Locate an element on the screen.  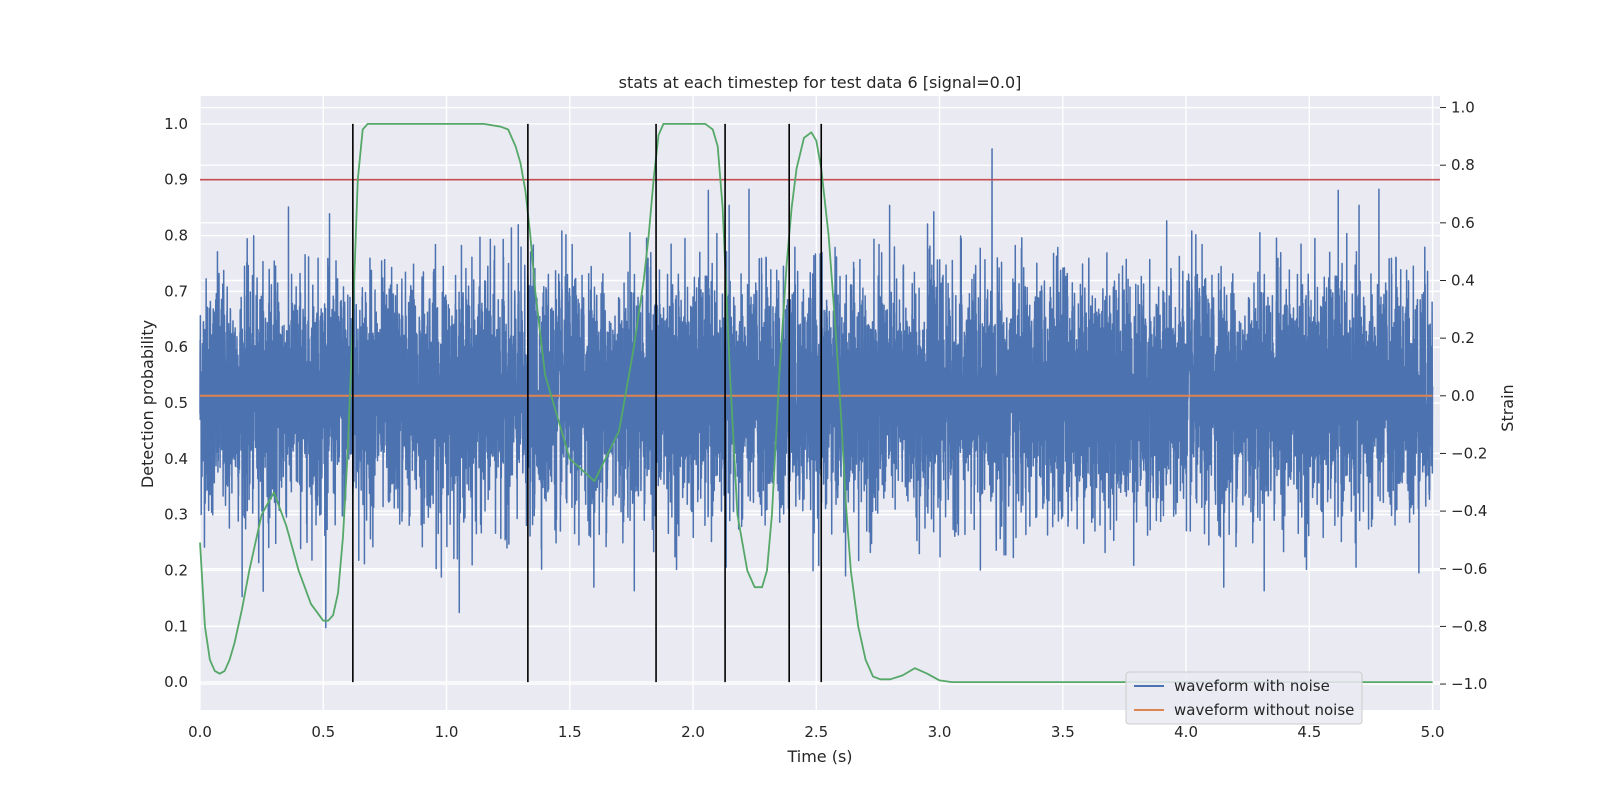
y-right-tick-label: 0.4 is located at coordinates (1463, 280).